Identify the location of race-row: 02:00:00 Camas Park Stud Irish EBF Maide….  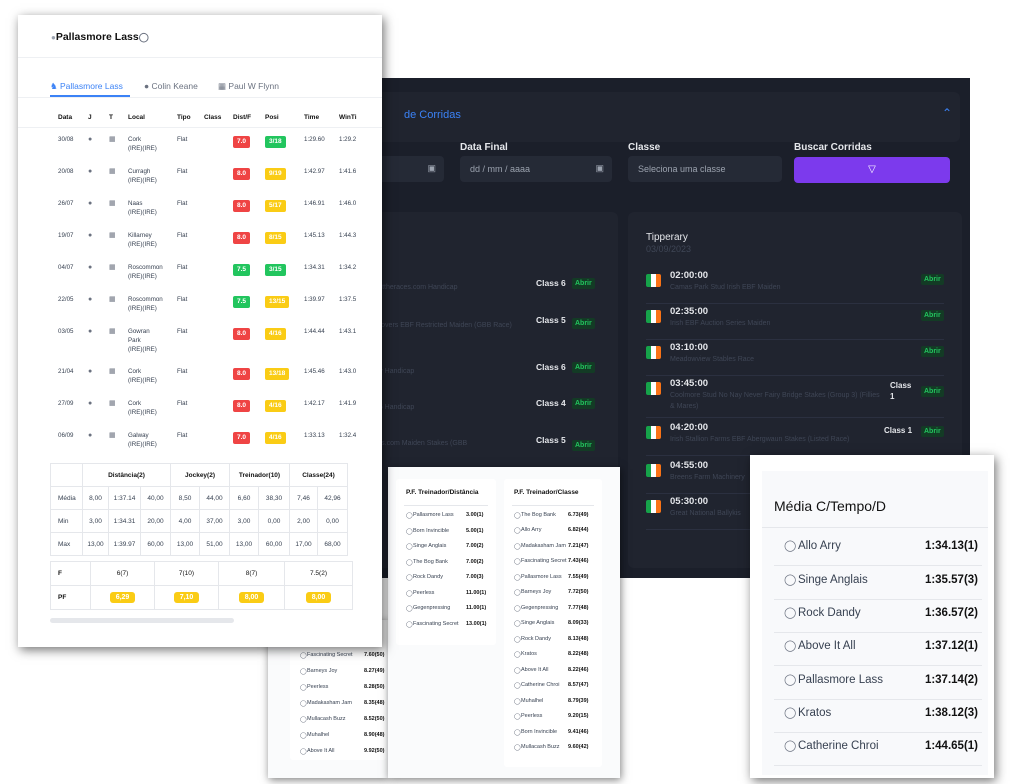
(795, 287).